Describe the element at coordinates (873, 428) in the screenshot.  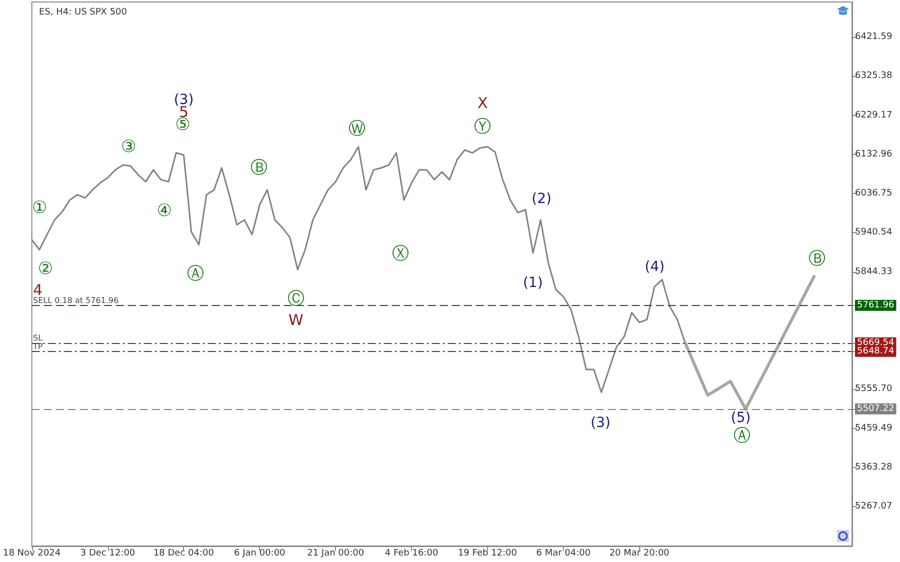
I see `y-tick-label: 5459.49` at that location.